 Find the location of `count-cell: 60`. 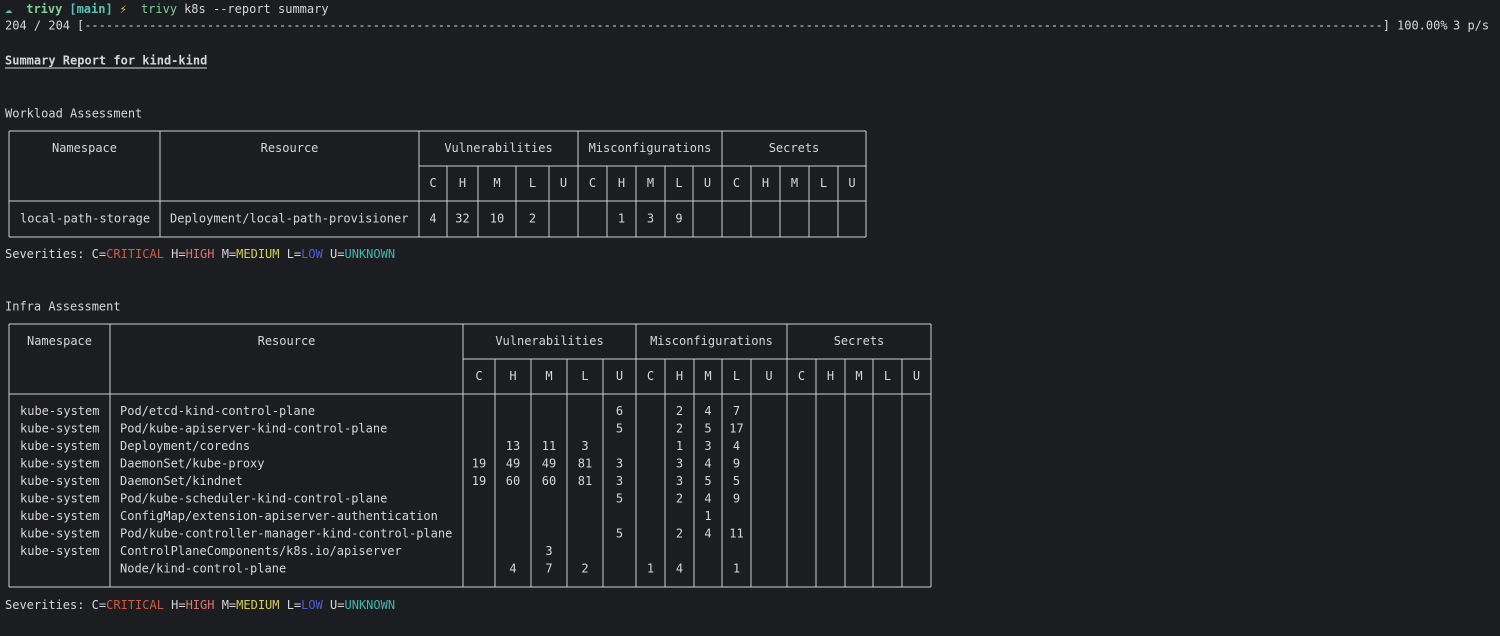

count-cell: 60 is located at coordinates (513, 481).